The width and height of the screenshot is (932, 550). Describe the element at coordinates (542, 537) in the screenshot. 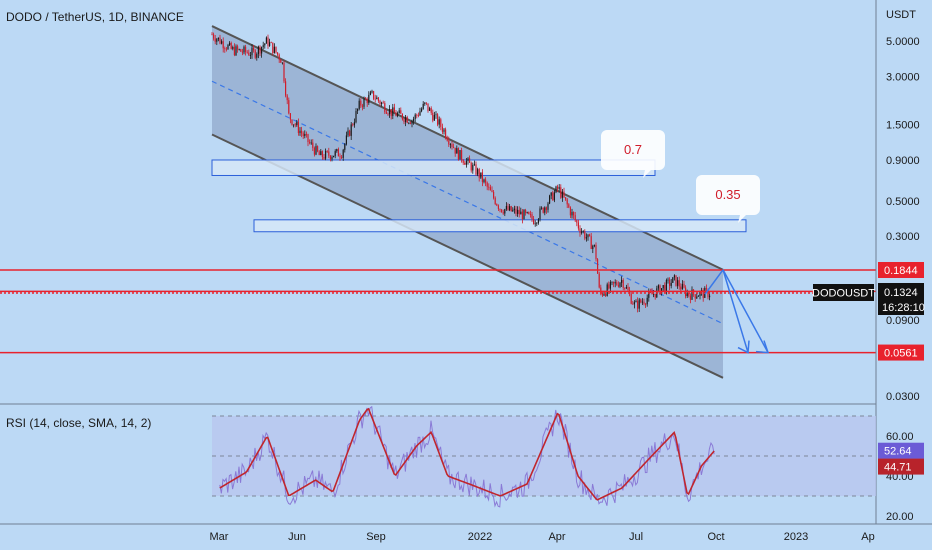

I see `time-axis: Mar Jun Sep 2022 Apr Jul Oct 2023 Ap` at that location.